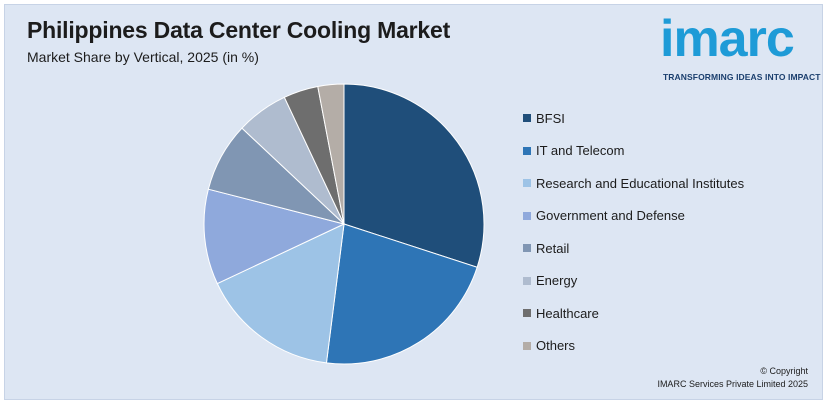 The width and height of the screenshot is (829, 406). I want to click on pie-slice-others, so click(331, 154).